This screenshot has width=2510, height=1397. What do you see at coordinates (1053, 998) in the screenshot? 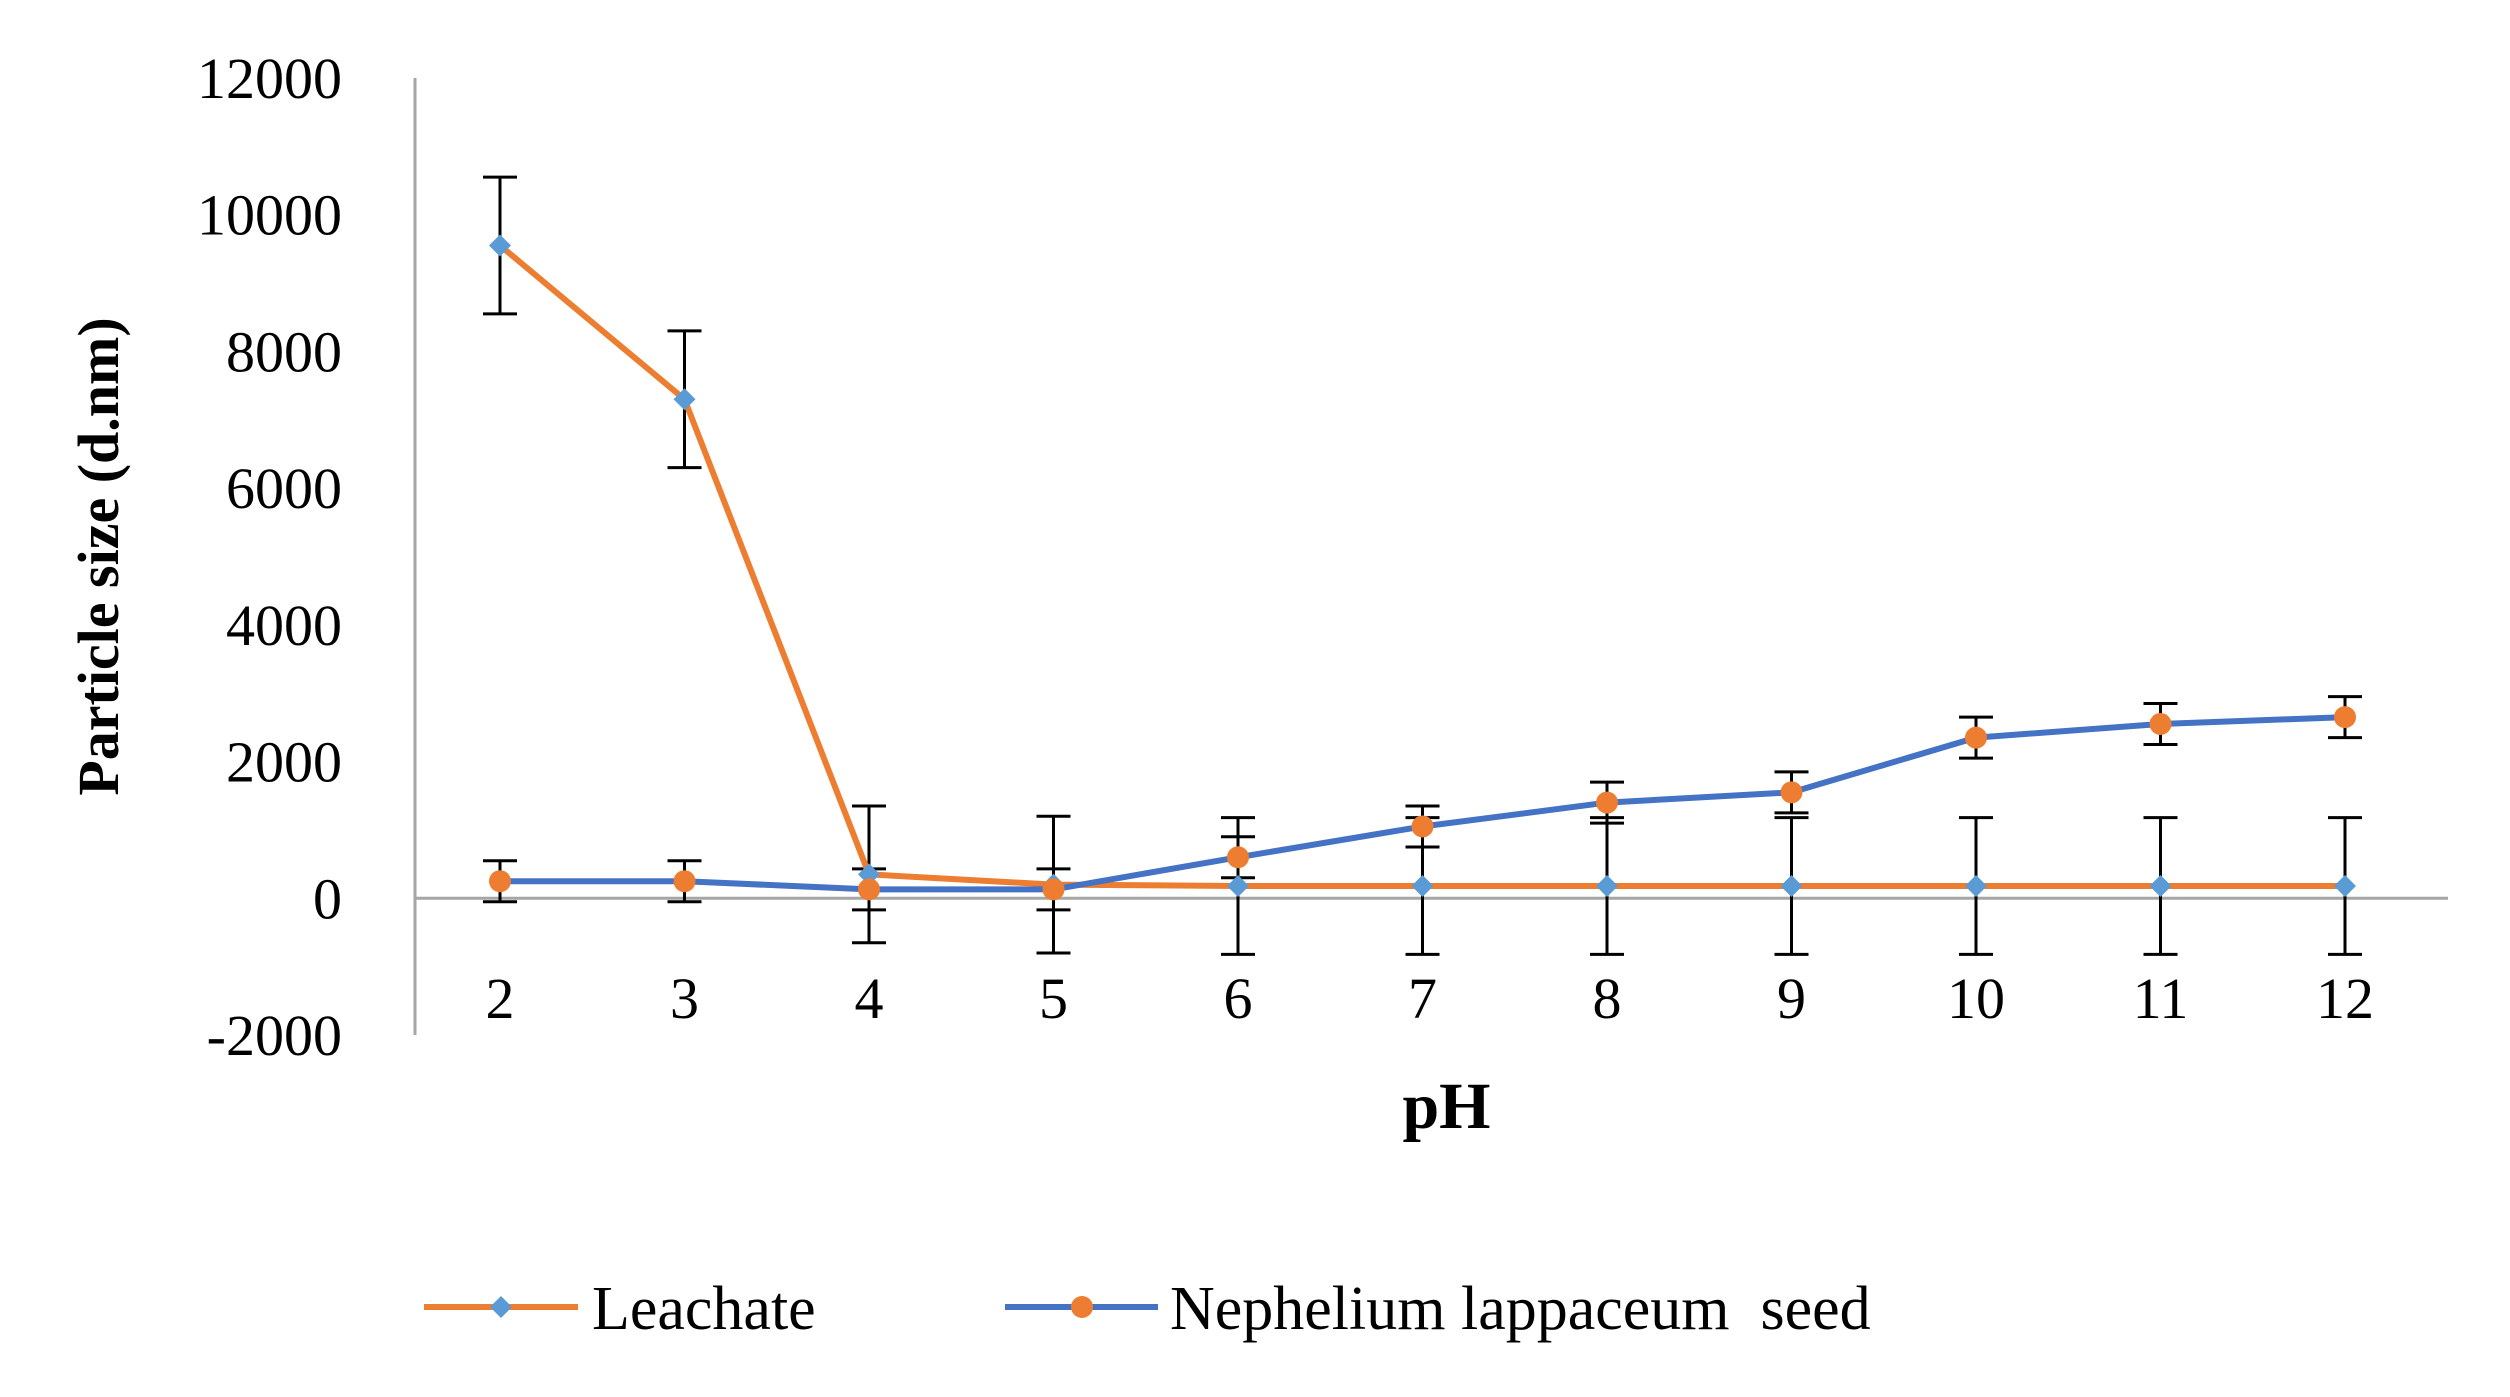
I see `x-tick-label: 5` at bounding box center [1053, 998].